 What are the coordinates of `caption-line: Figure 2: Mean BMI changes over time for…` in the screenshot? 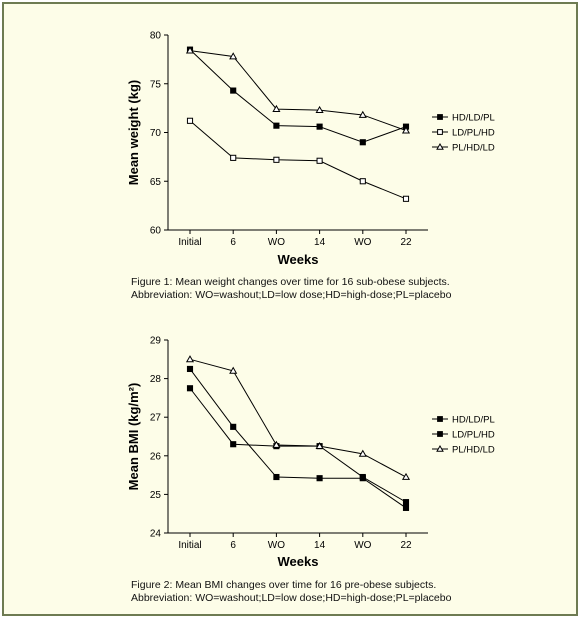 It's located at (284, 585).